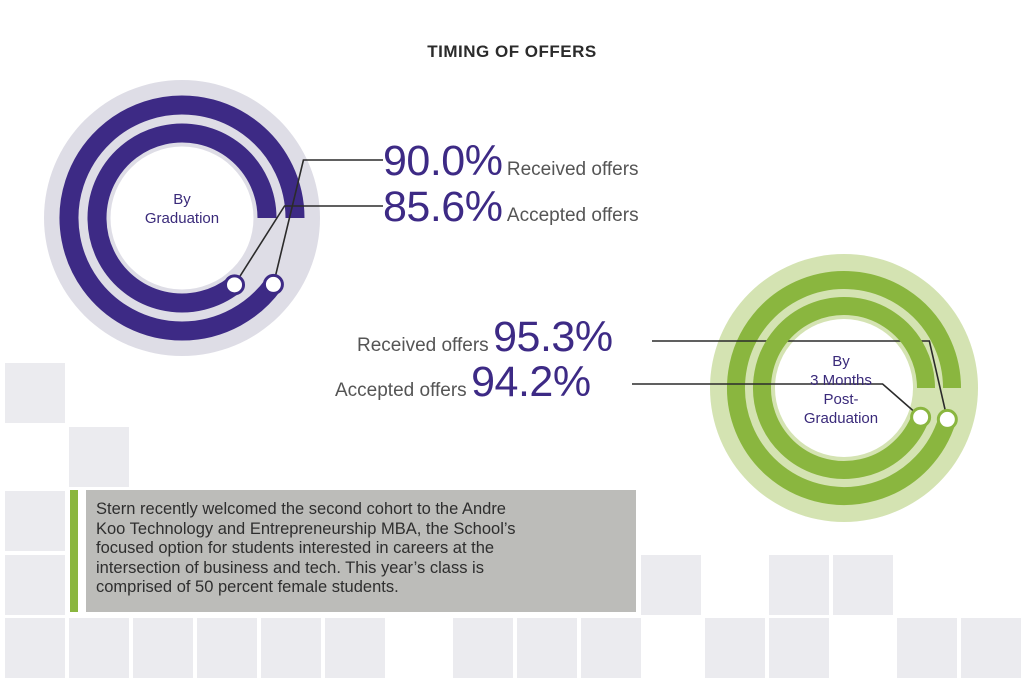  What do you see at coordinates (841, 399) in the screenshot?
I see `center-label-line: Post-` at bounding box center [841, 399].